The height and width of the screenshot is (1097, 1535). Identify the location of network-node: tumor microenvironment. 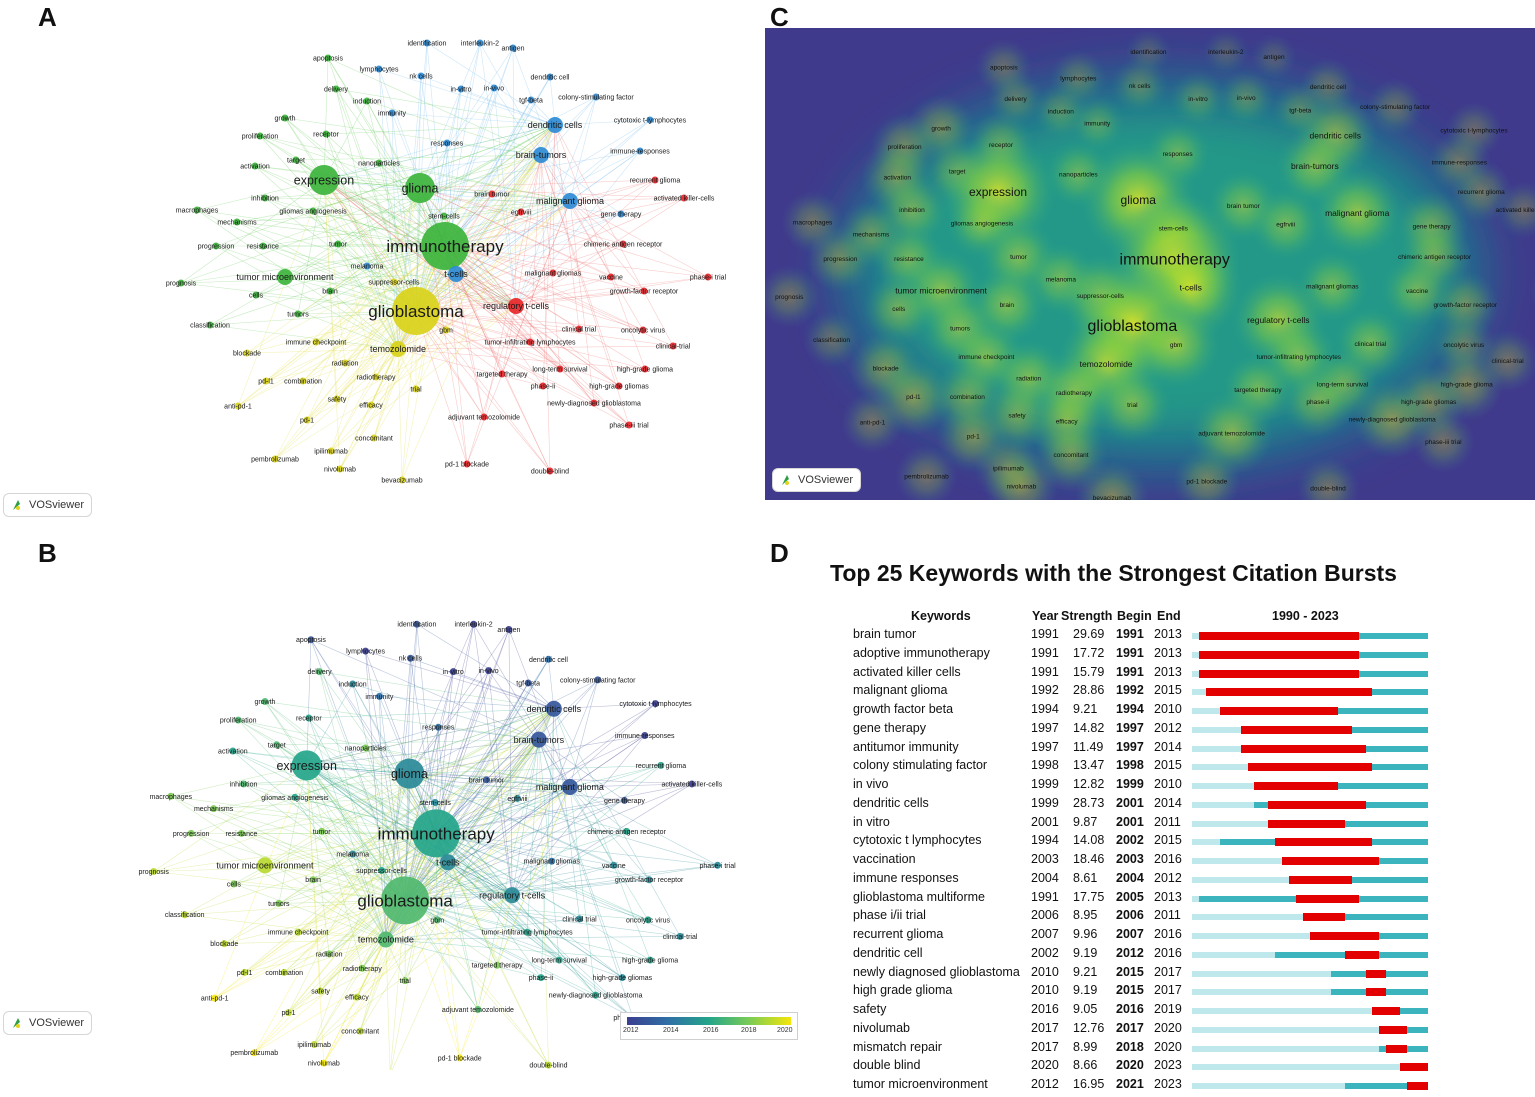
(265, 865).